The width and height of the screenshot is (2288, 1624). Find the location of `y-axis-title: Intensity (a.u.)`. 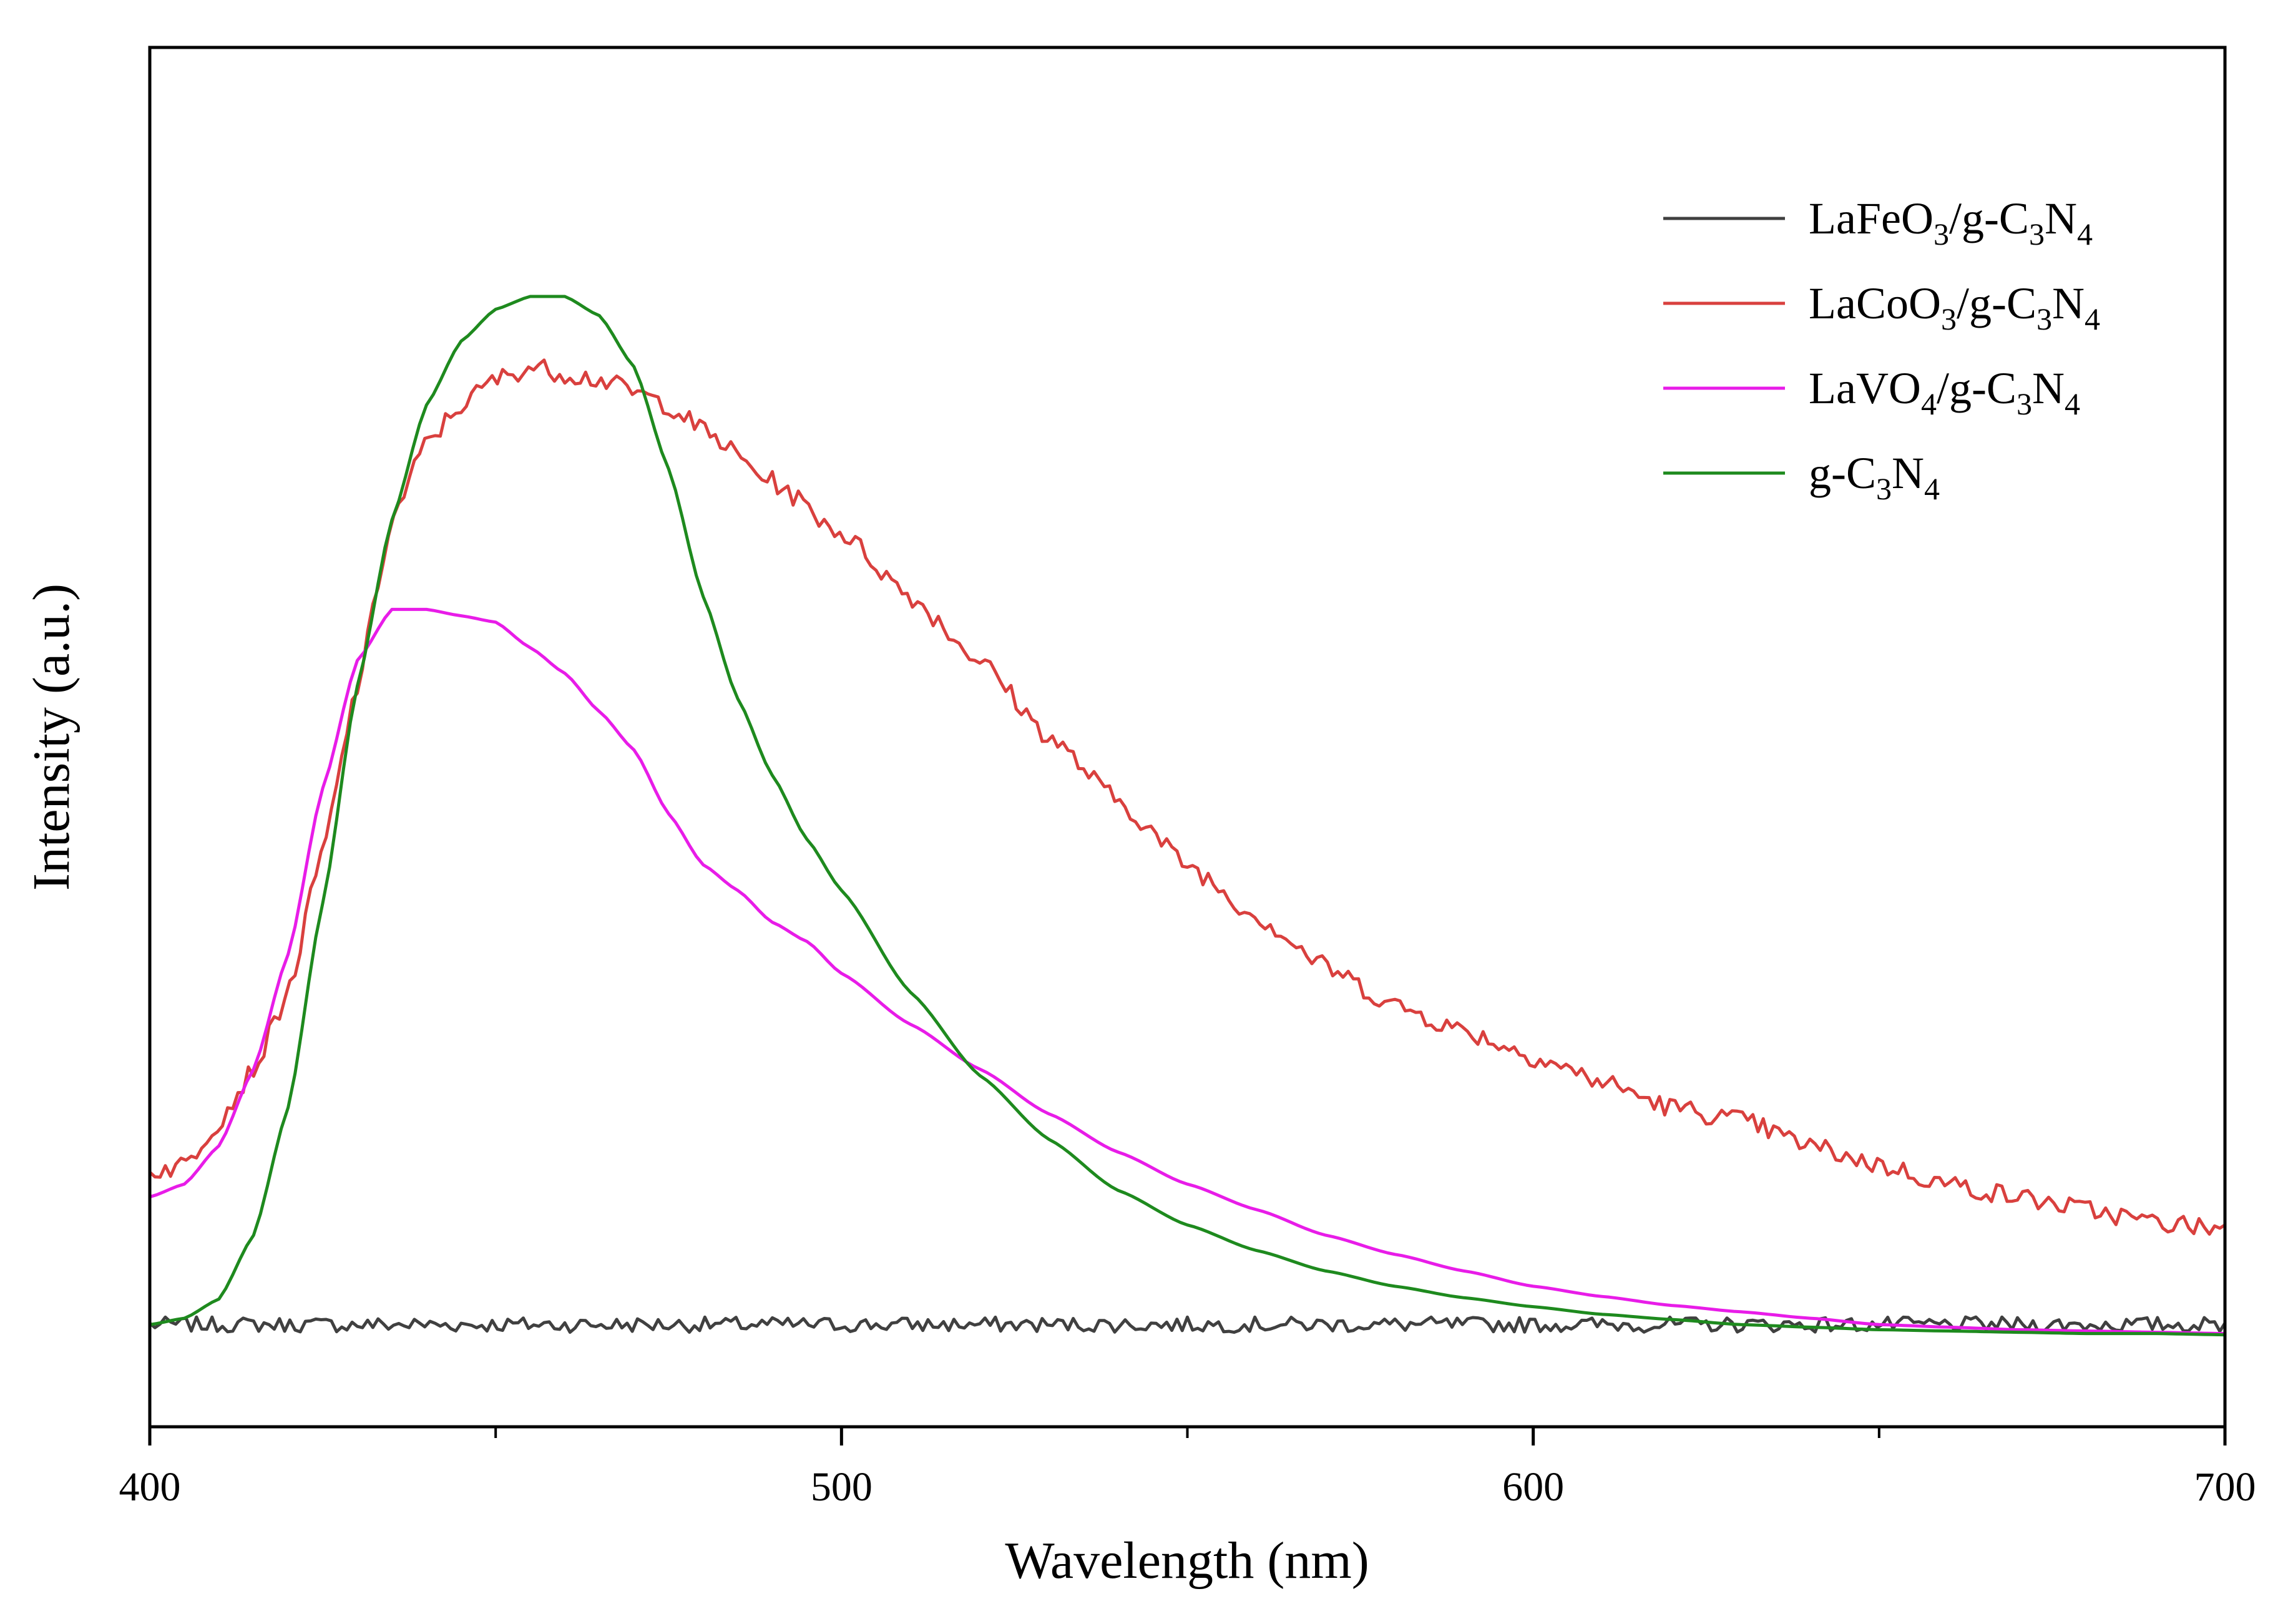

y-axis-title: Intensity (a.u.) is located at coordinates (51, 737).